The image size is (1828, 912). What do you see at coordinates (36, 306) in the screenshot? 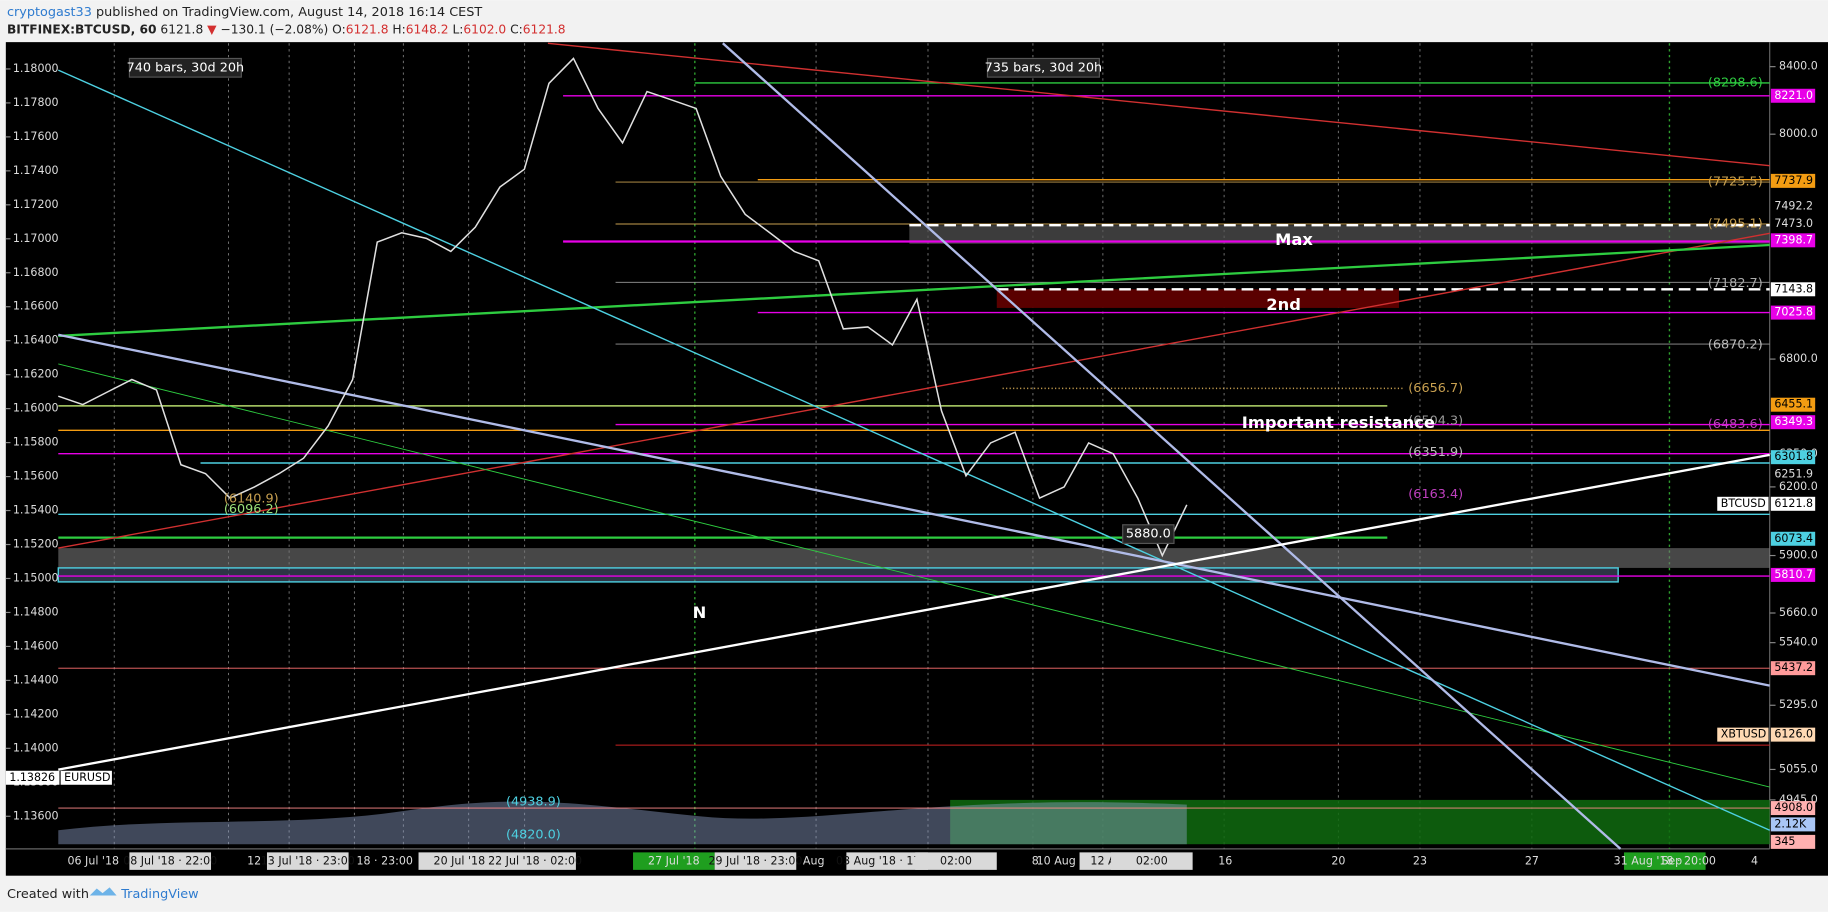
I see `y2-tick-label: 1.16600` at bounding box center [36, 306].